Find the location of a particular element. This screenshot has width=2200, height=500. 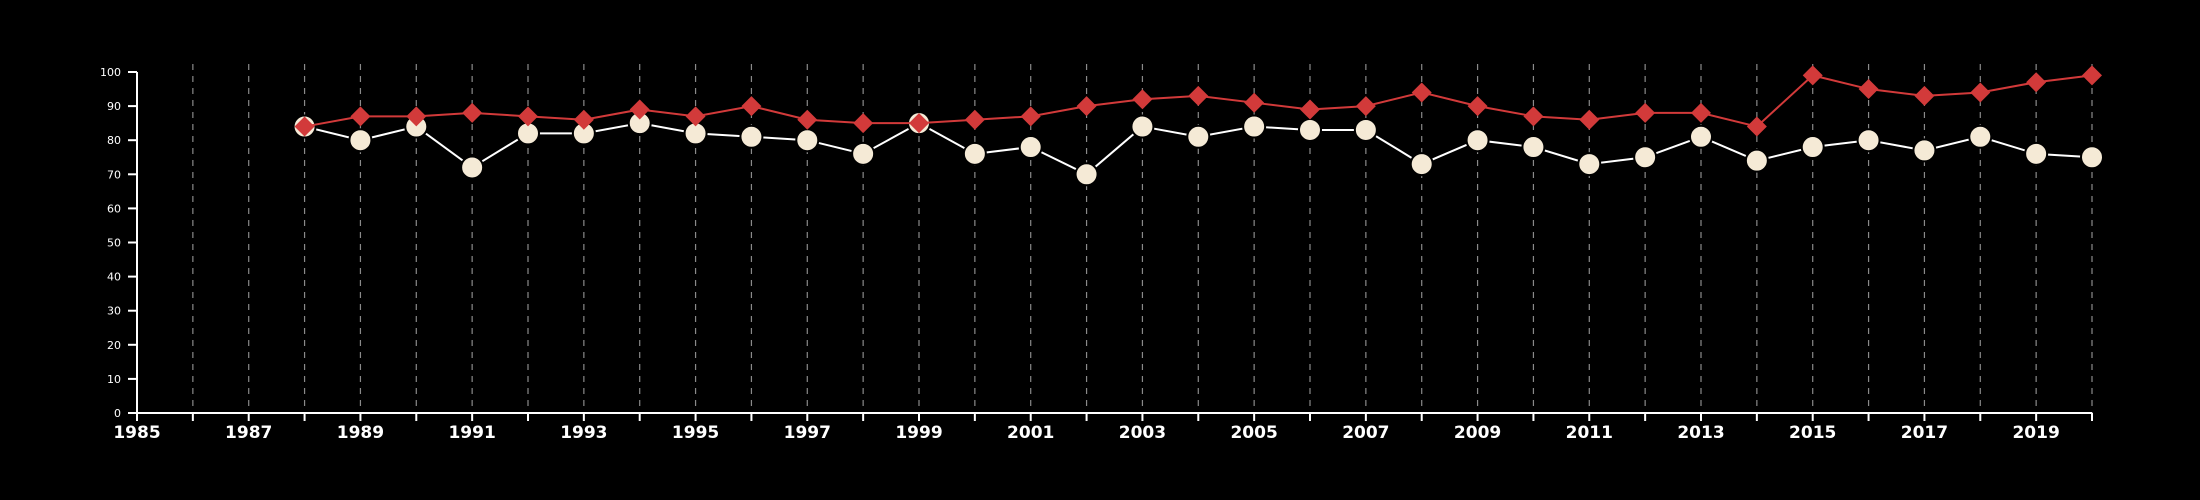

x-tick-label-1999: 1999 is located at coordinates (918, 433).